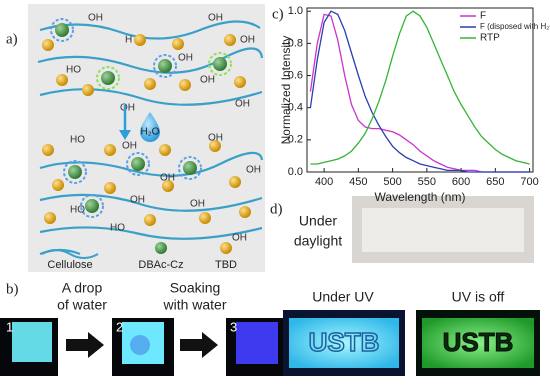 This screenshot has height=389, width=550. Describe the element at coordinates (160, 265) in the screenshot. I see `legend-label: DBAc-Cz` at that location.